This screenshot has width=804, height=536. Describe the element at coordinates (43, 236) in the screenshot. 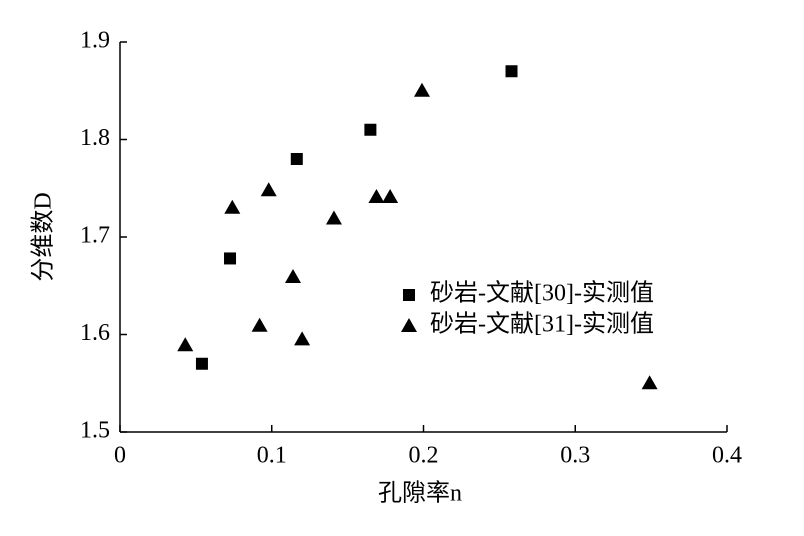

I see `y-axis-title: 分维数D` at that location.